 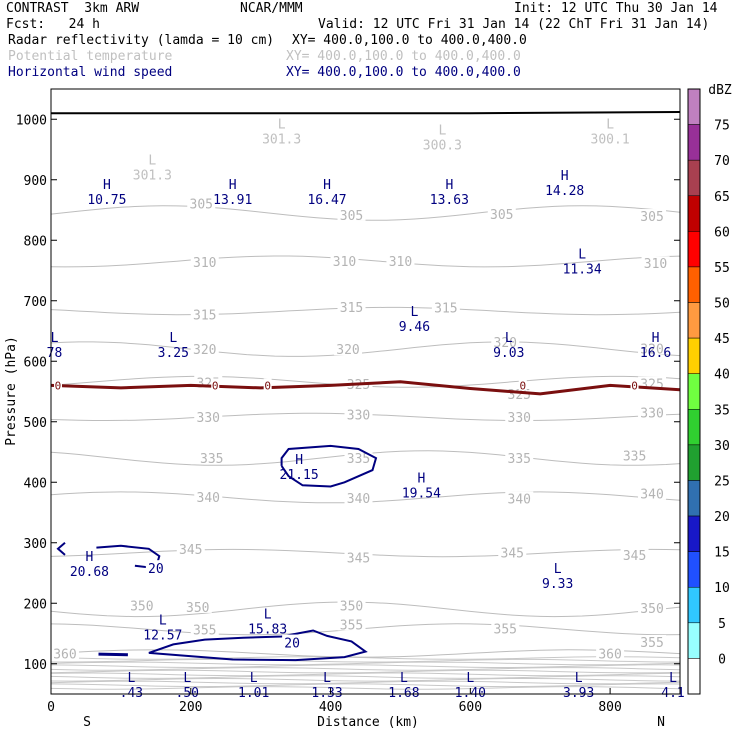 What do you see at coordinates (90, 56) in the screenshot?
I see `field-theta-name: Potential temperature` at bounding box center [90, 56].